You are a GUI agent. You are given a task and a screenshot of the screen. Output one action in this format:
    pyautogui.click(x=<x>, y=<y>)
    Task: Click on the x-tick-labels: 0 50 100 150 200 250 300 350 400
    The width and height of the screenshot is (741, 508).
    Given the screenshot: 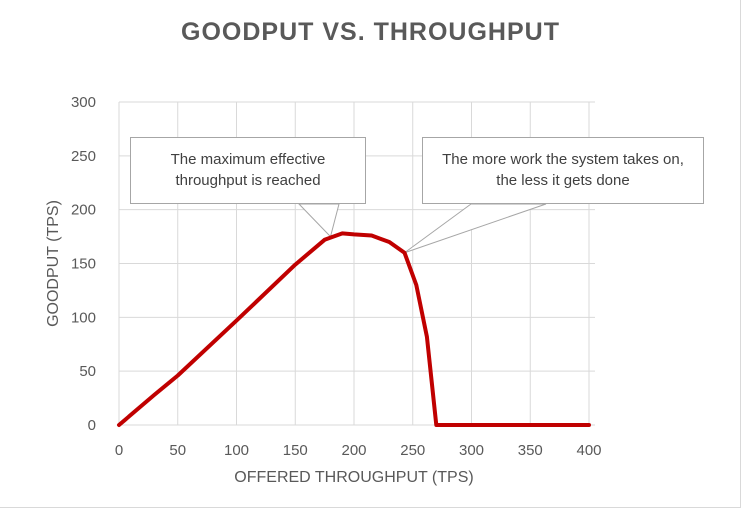 What is the action you would take?
    pyautogui.click(x=358, y=450)
    